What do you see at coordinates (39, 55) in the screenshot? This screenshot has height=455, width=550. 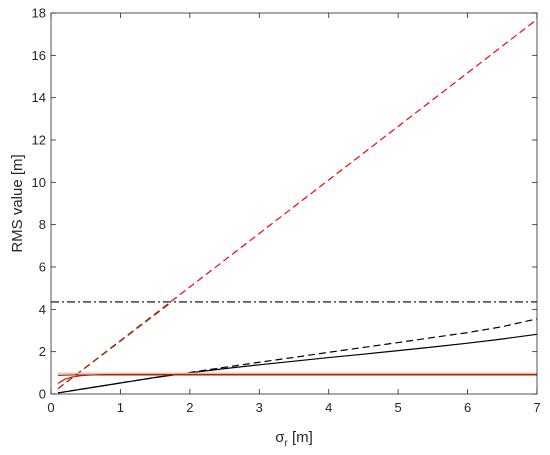 I see `y-tick-label-8: 16` at bounding box center [39, 55].